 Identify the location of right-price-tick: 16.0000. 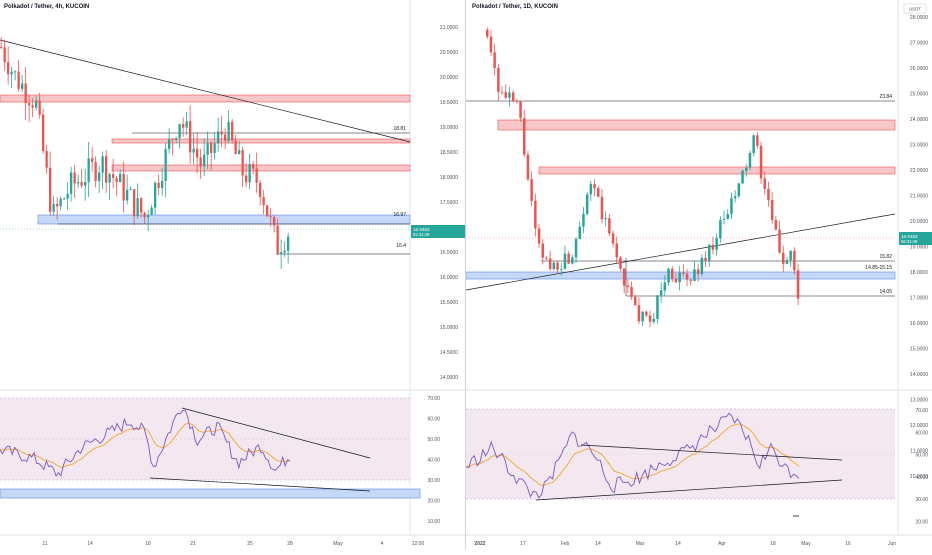
(919, 324).